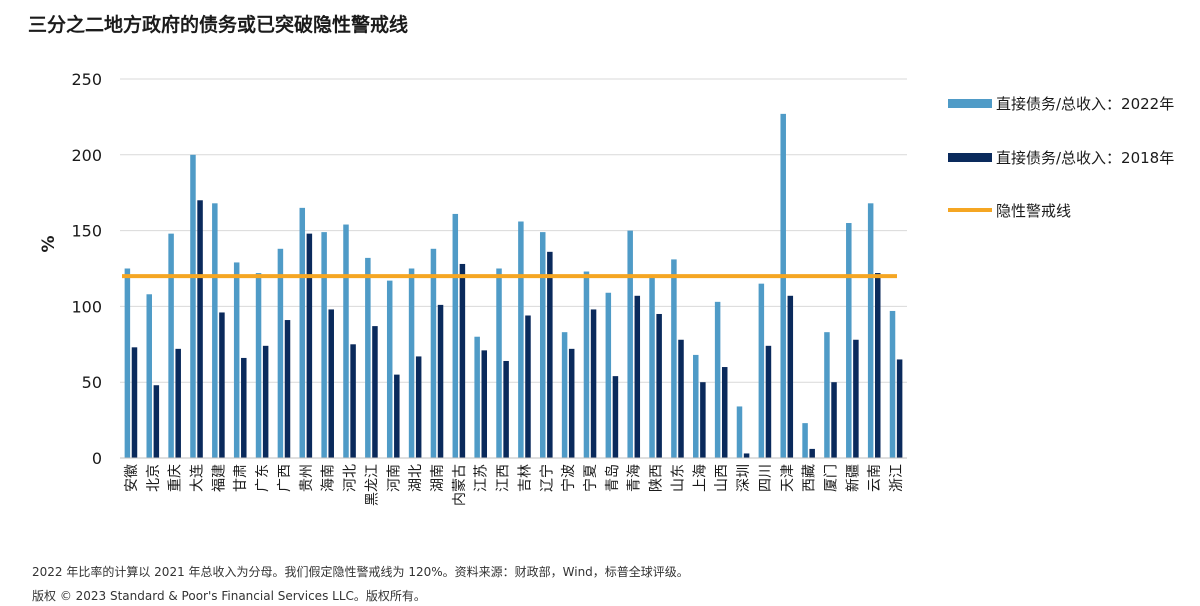 The width and height of the screenshot is (1200, 606). What do you see at coordinates (635, 478) in the screenshot?
I see `x-tick-label: 青海` at bounding box center [635, 478].